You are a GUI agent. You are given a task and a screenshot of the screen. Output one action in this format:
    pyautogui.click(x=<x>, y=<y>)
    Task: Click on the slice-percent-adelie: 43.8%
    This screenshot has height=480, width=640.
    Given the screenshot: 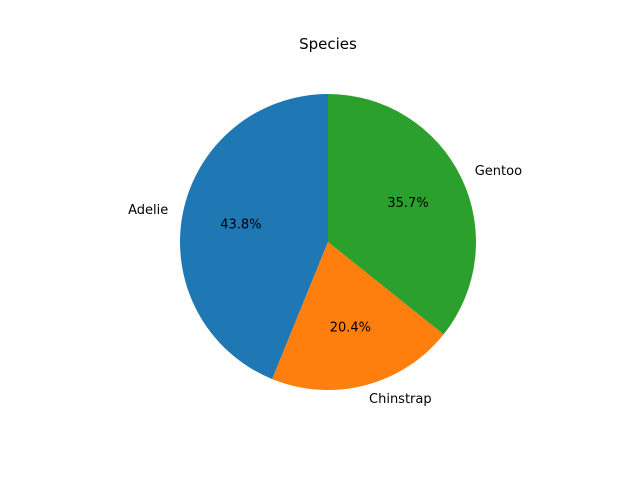 What is the action you would take?
    pyautogui.click(x=240, y=224)
    